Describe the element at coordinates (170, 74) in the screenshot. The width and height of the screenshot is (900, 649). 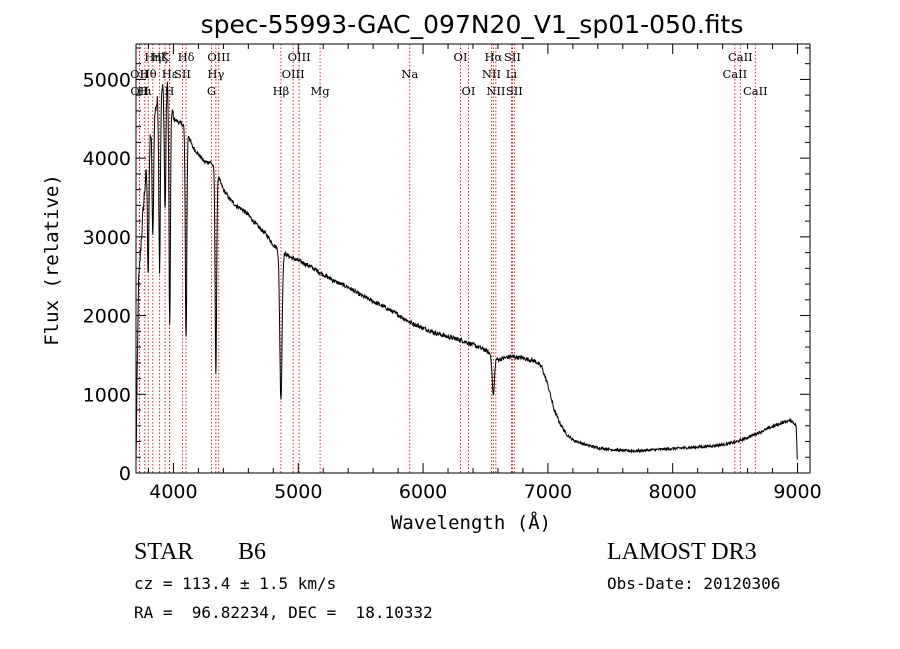
I see `spectral-line-label: Hε` at that location.